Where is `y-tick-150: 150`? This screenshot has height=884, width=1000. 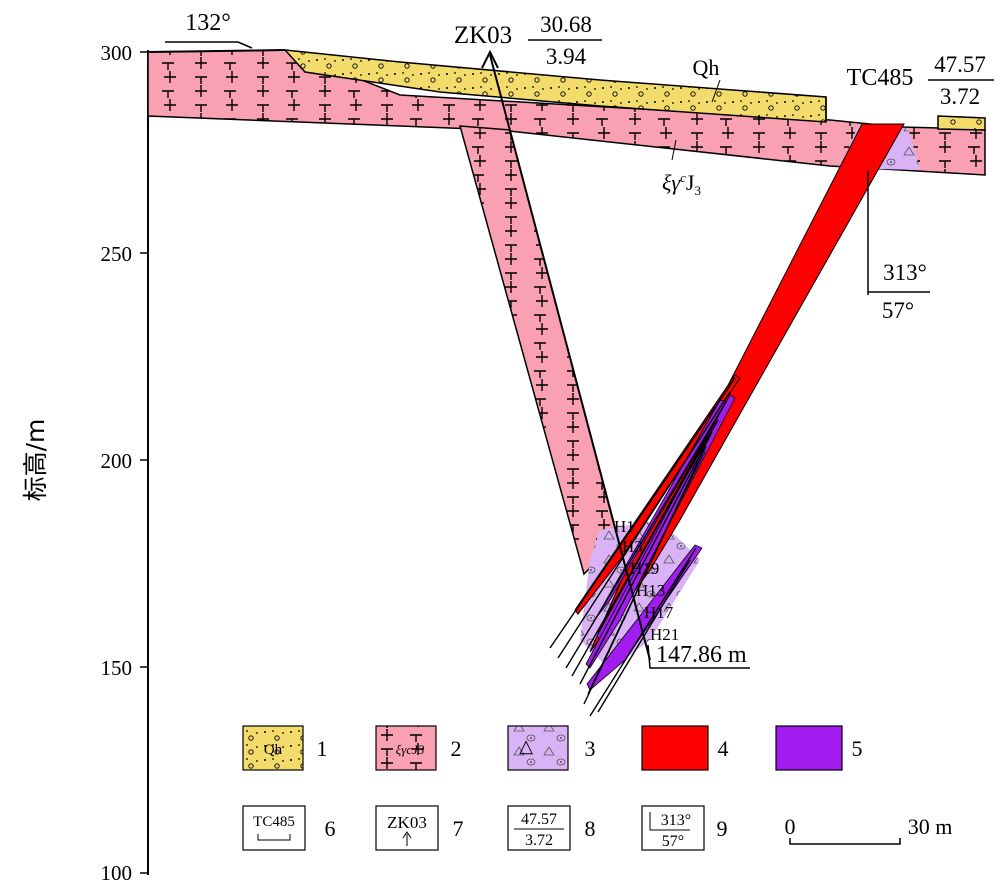 y-tick-150: 150 is located at coordinates (117, 668).